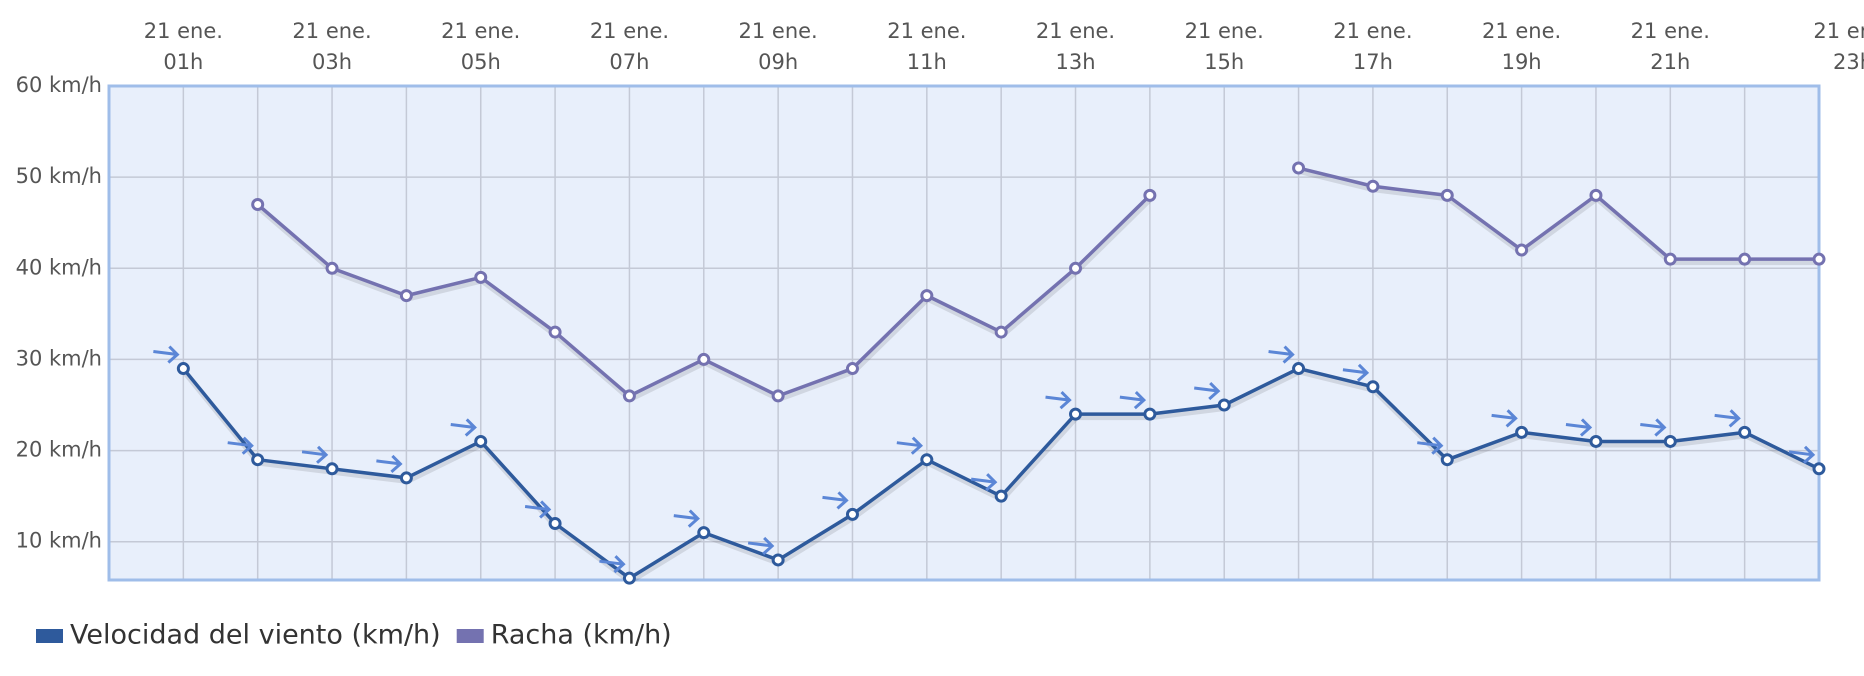 This screenshot has height=676, width=1864. I want to click on x-tick-label: 17h, so click(1373, 62).